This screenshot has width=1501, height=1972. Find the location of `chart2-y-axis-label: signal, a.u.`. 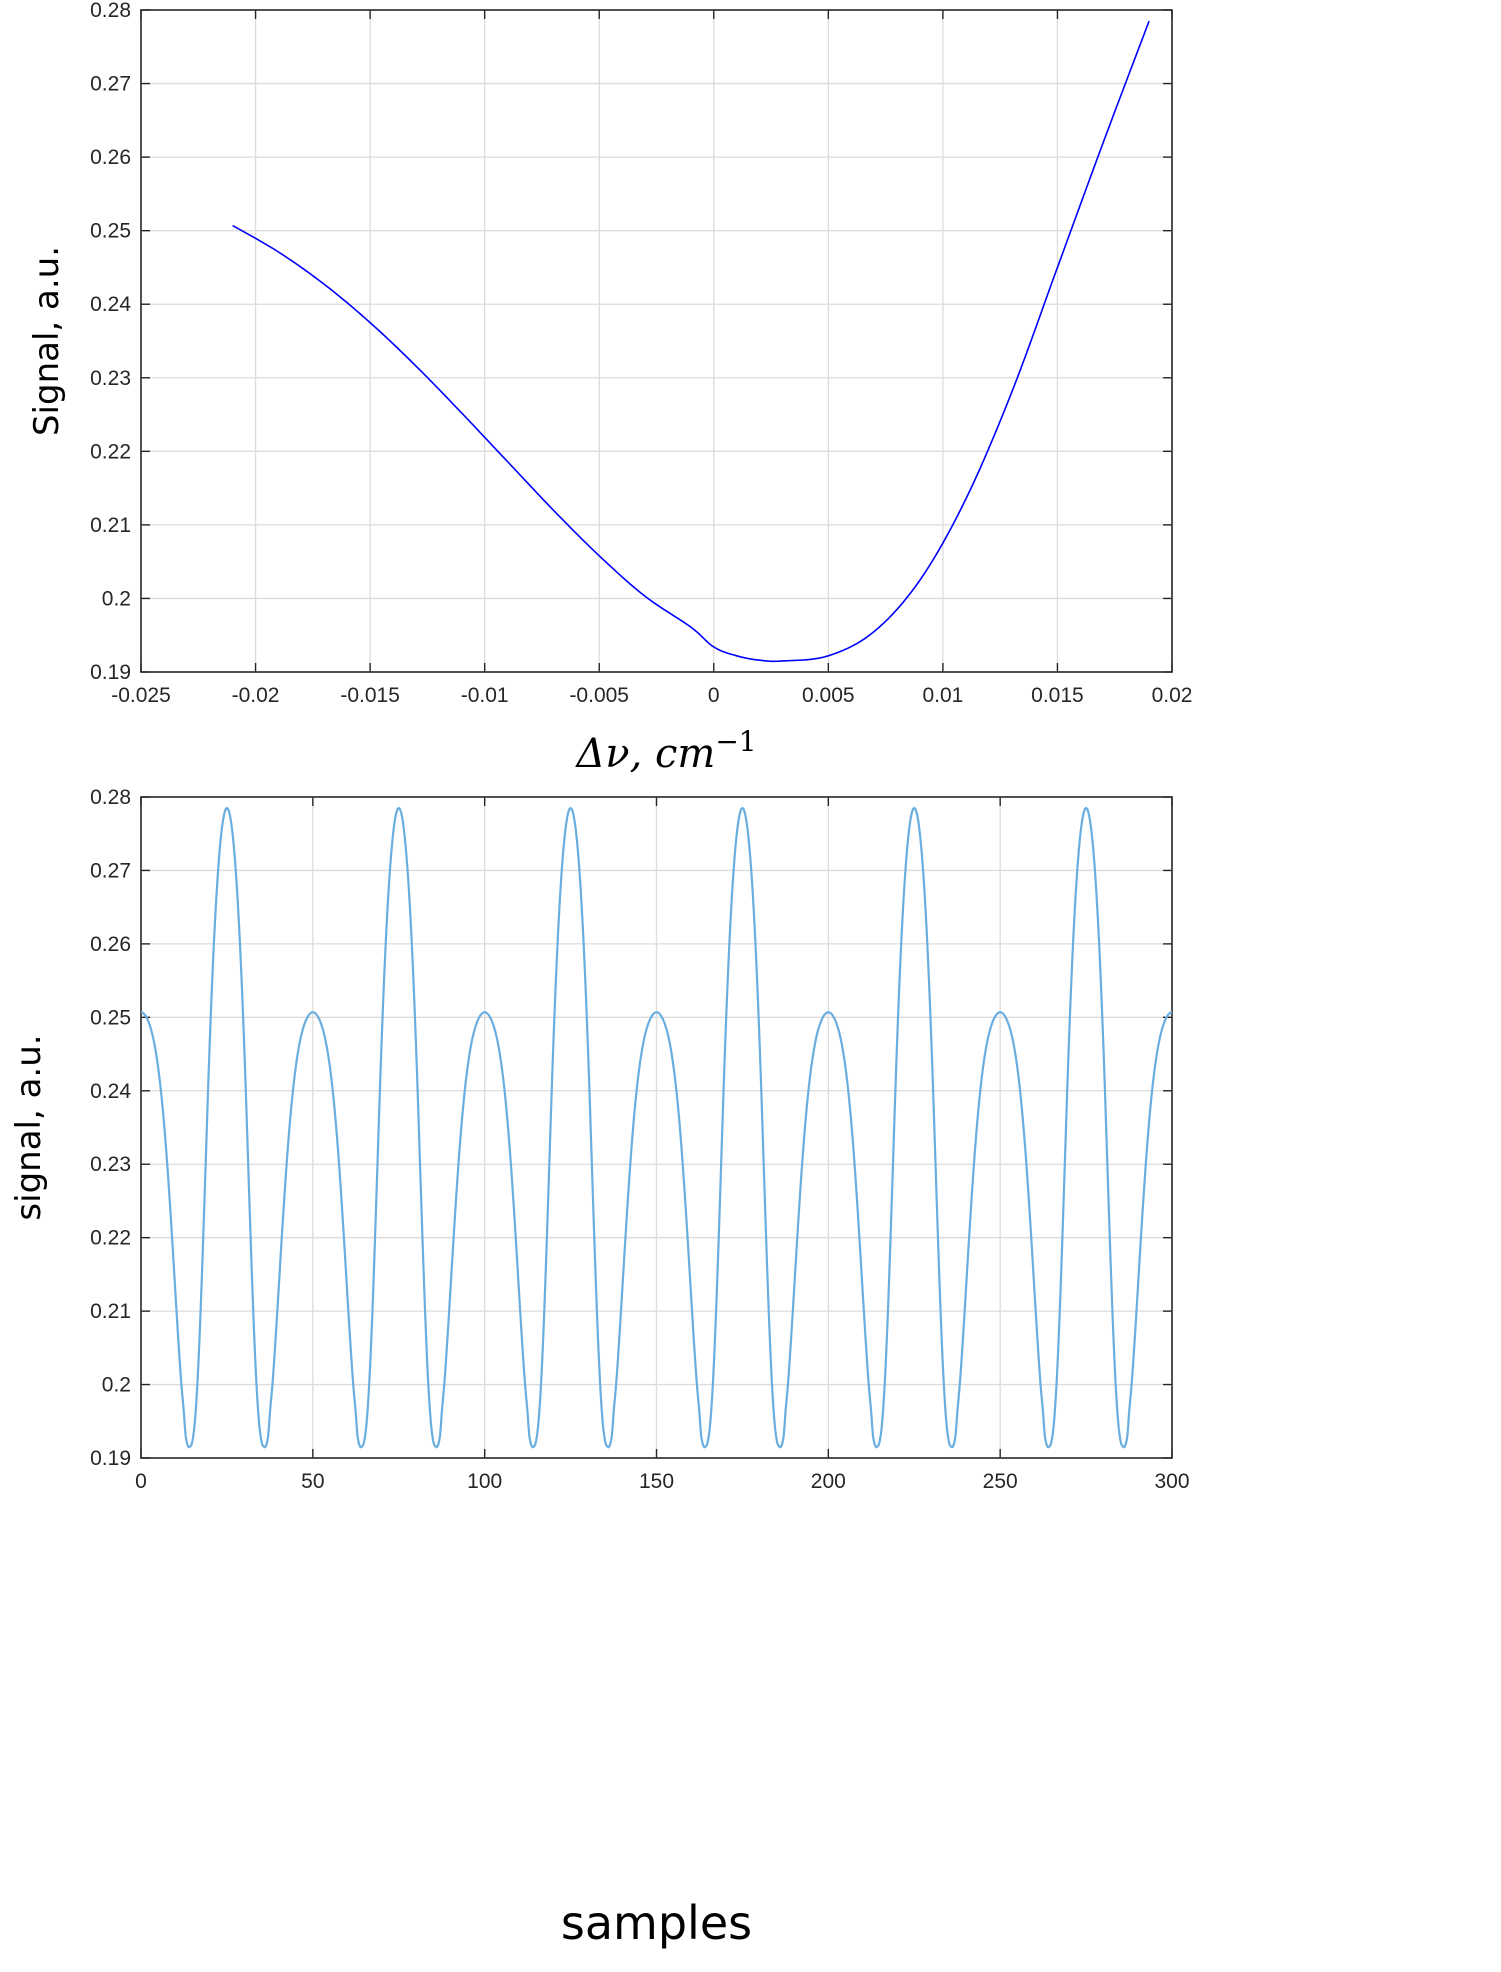

chart2-y-axis-label: signal, a.u. is located at coordinates (29, 1127).